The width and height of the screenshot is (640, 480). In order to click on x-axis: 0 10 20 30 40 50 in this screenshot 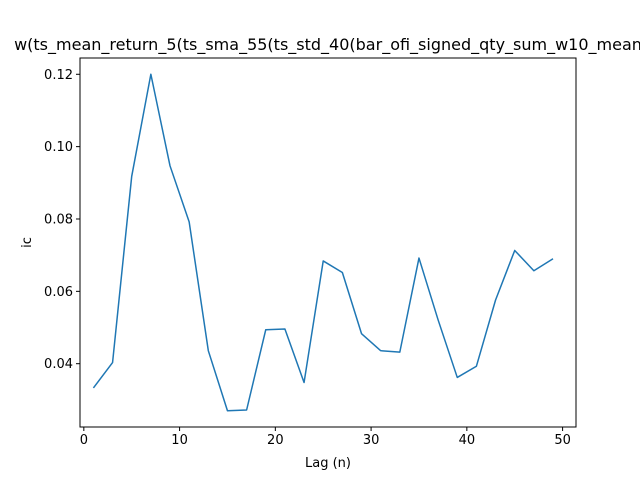, I will do `click(325, 437)`.